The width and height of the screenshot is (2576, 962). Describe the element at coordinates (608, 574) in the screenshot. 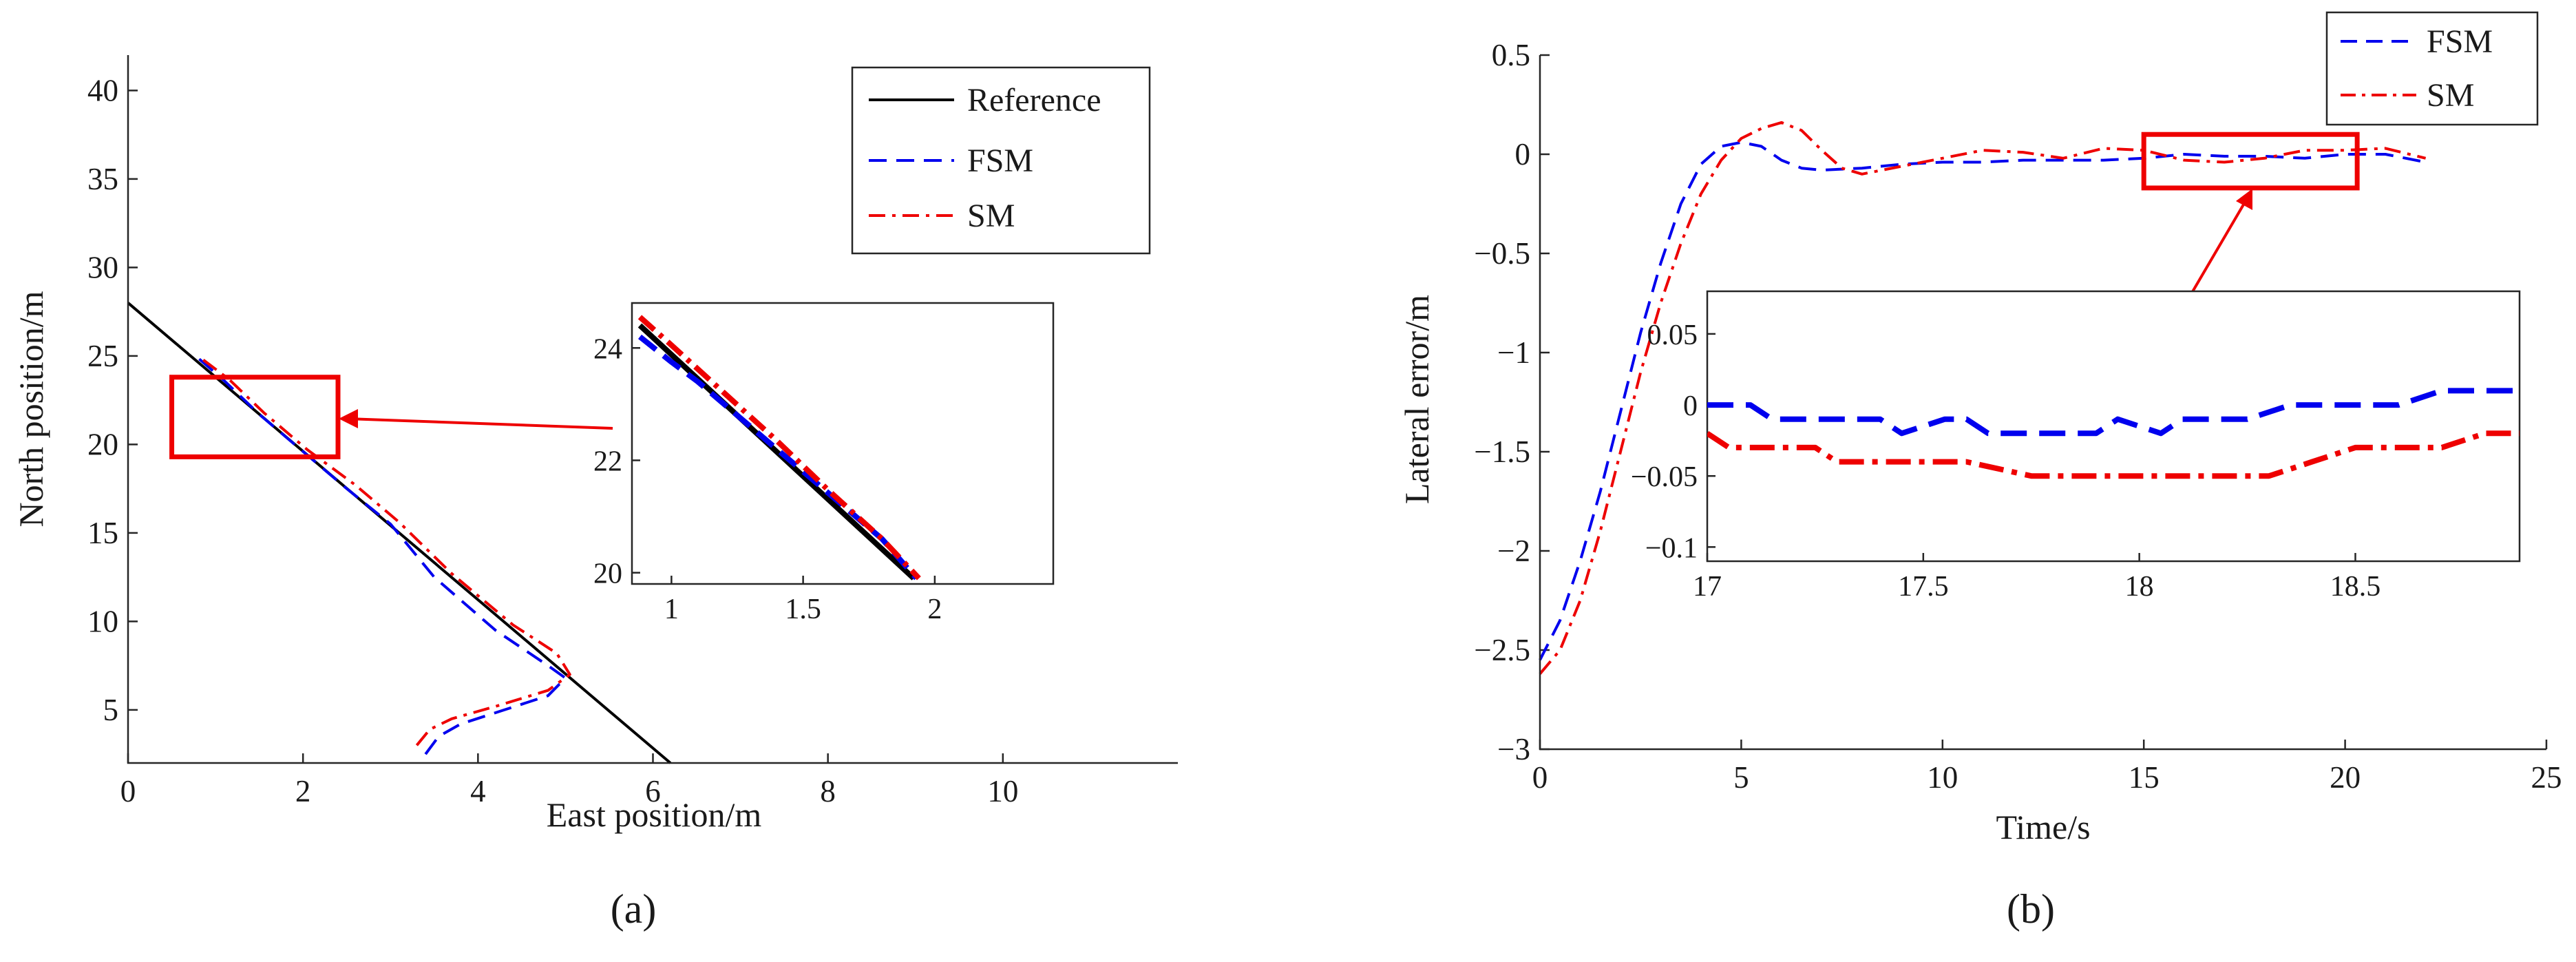

I see `panel-a-inset-ytick-label: 20` at that location.